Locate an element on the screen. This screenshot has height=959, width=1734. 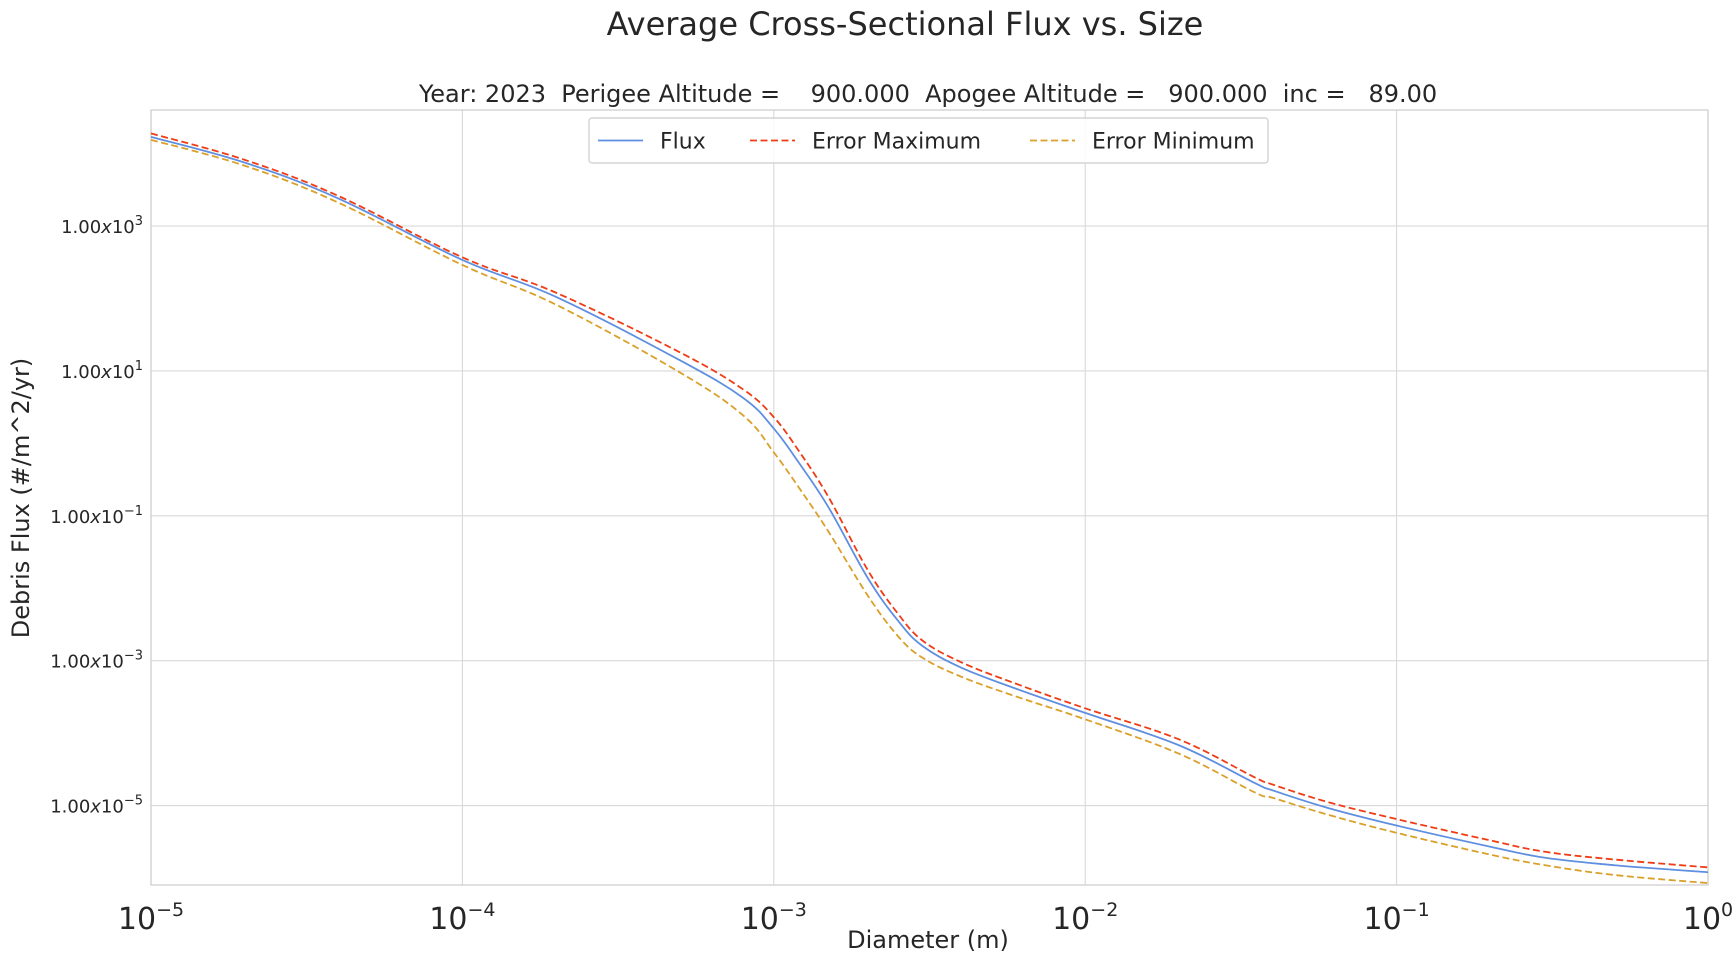
y-tick-label: 1.00x103 is located at coordinates (102, 226).